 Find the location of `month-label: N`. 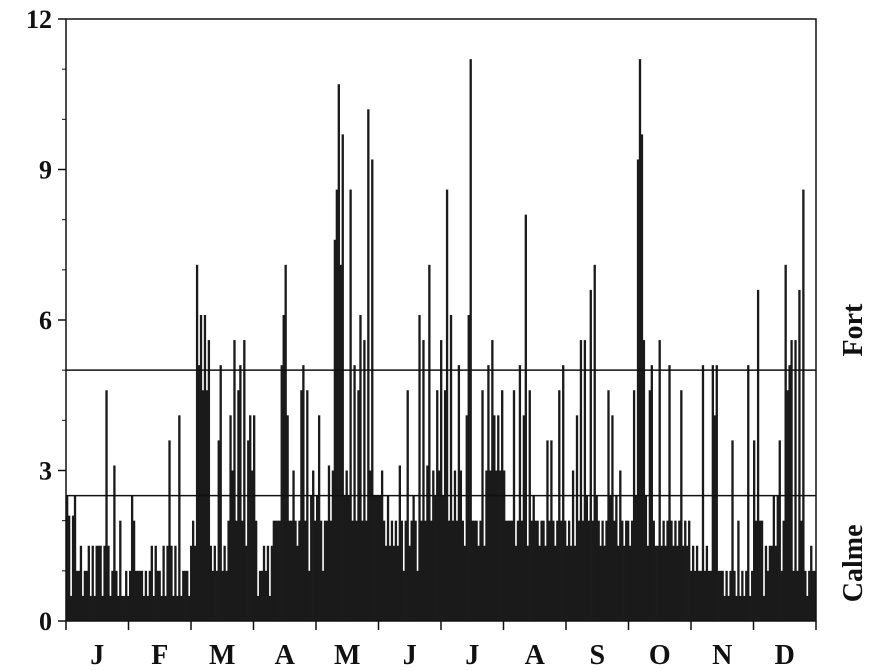

month-label: N is located at coordinates (722, 655).